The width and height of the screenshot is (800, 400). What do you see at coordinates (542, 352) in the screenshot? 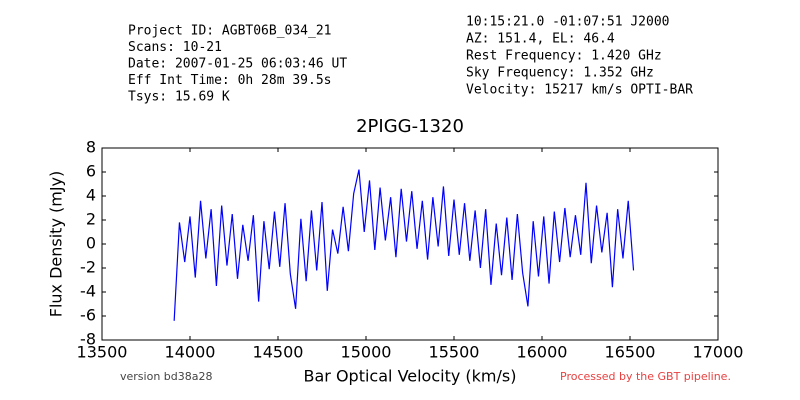
I see `x-tick-label: 16000` at bounding box center [542, 352].